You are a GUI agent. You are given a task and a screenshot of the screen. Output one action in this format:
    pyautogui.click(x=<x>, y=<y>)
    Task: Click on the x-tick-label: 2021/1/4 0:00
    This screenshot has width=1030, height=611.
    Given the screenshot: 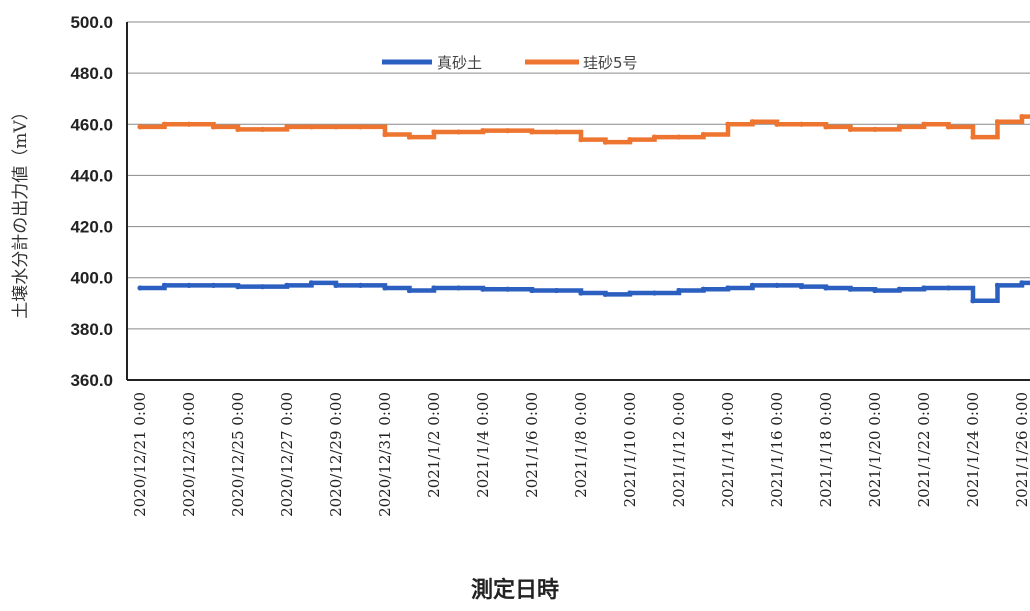 What is the action you would take?
    pyautogui.click(x=483, y=445)
    